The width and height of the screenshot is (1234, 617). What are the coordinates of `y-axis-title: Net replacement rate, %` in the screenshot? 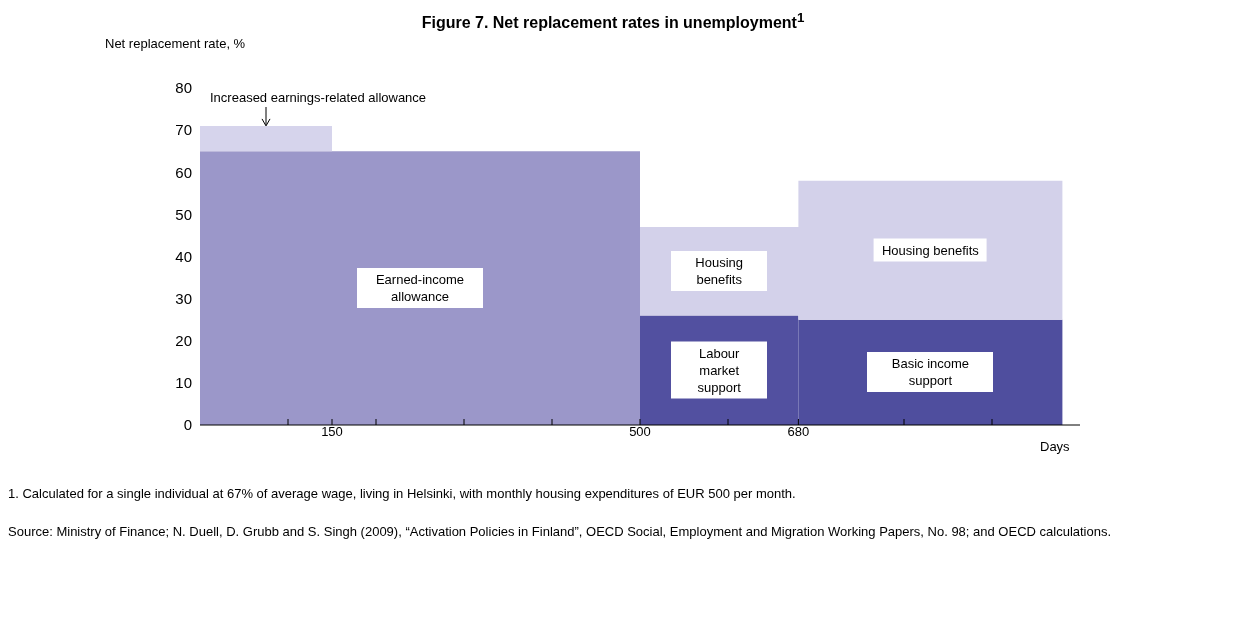 It's located at (175, 43).